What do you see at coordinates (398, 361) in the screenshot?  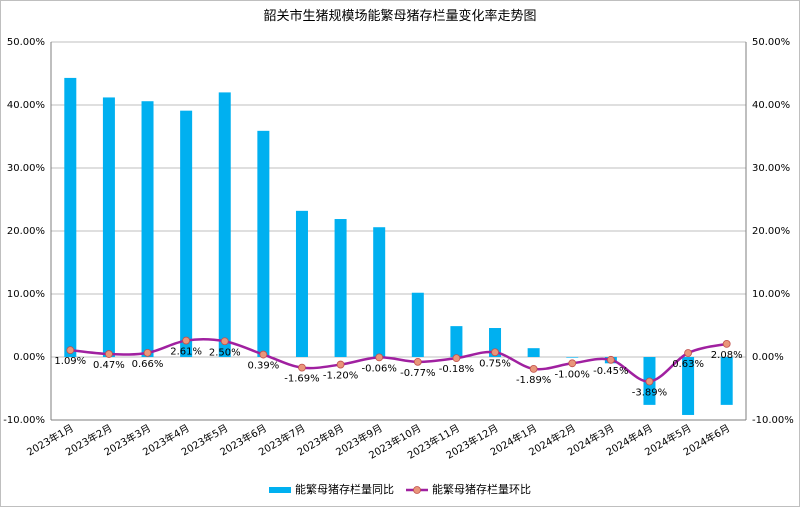 I see `line-layer` at bounding box center [398, 361].